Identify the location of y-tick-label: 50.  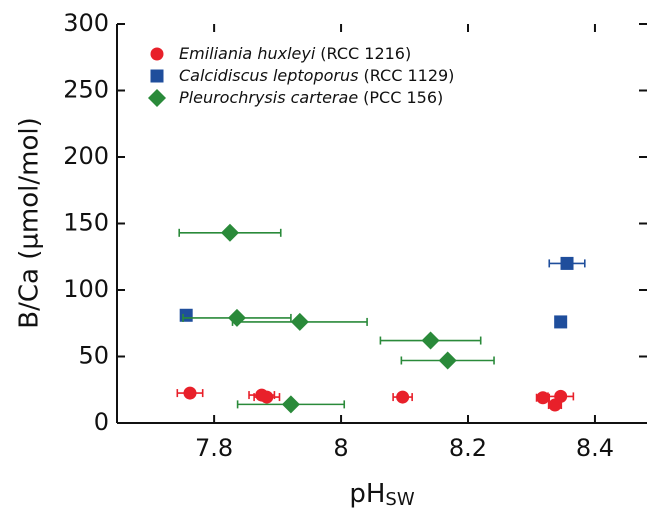
(93, 356).